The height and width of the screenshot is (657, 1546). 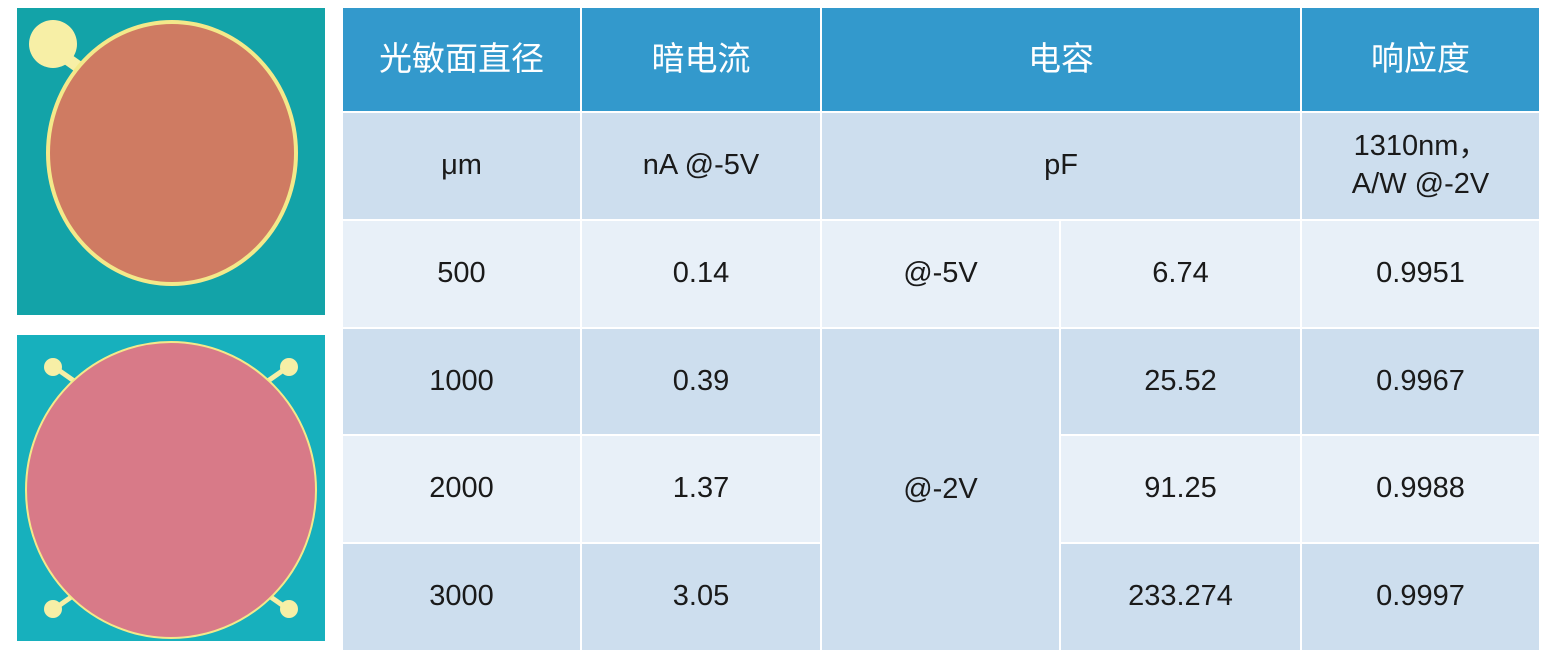 I want to click on cell-dark-current: 1.37, so click(x=701, y=489).